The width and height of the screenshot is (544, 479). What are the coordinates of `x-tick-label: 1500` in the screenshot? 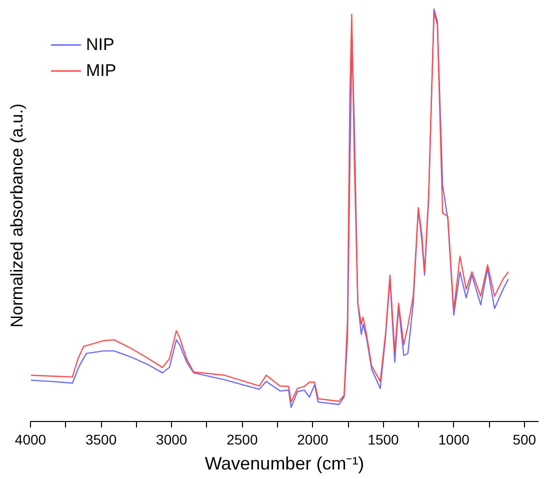 It's located at (384, 440).